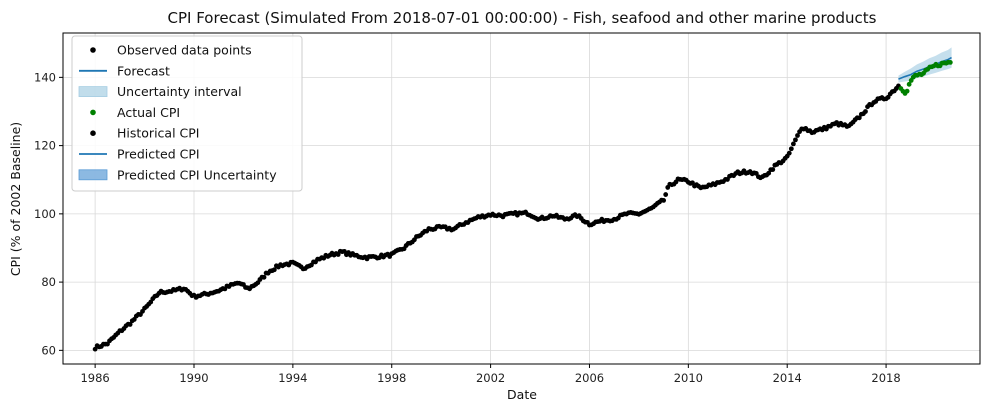 The width and height of the screenshot is (989, 412). Describe the element at coordinates (48, 350) in the screenshot. I see `y-tick-label: 60` at that location.